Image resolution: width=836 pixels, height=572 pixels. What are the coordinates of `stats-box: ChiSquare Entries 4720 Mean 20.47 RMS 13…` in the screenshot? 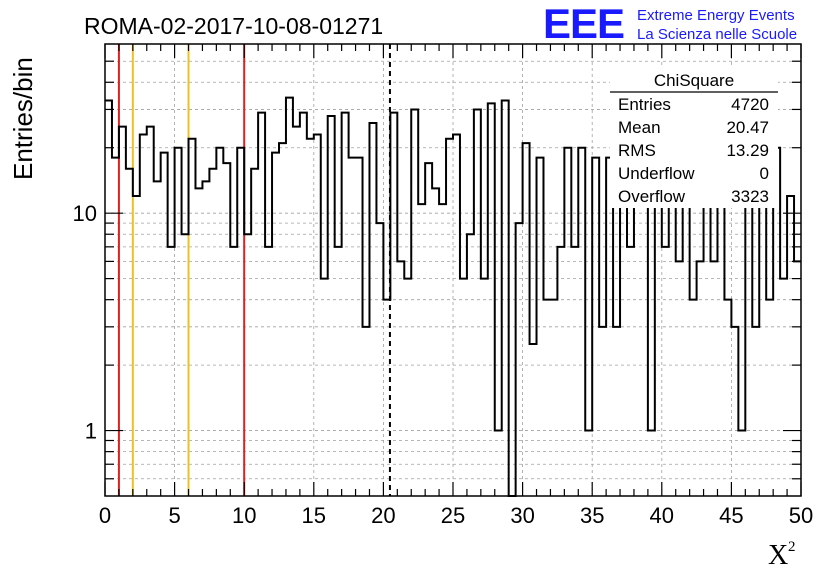 It's located at (694, 138).